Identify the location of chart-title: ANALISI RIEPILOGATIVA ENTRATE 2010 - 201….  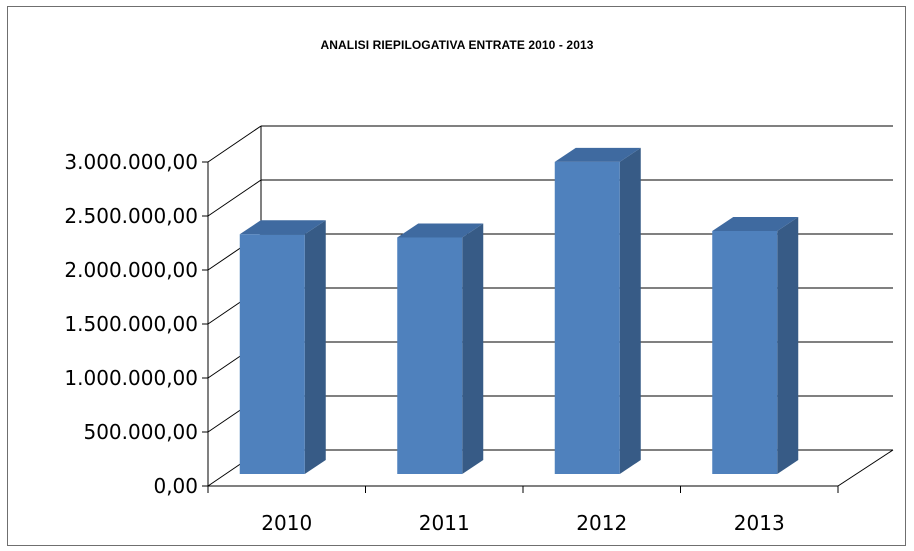
(457, 45).